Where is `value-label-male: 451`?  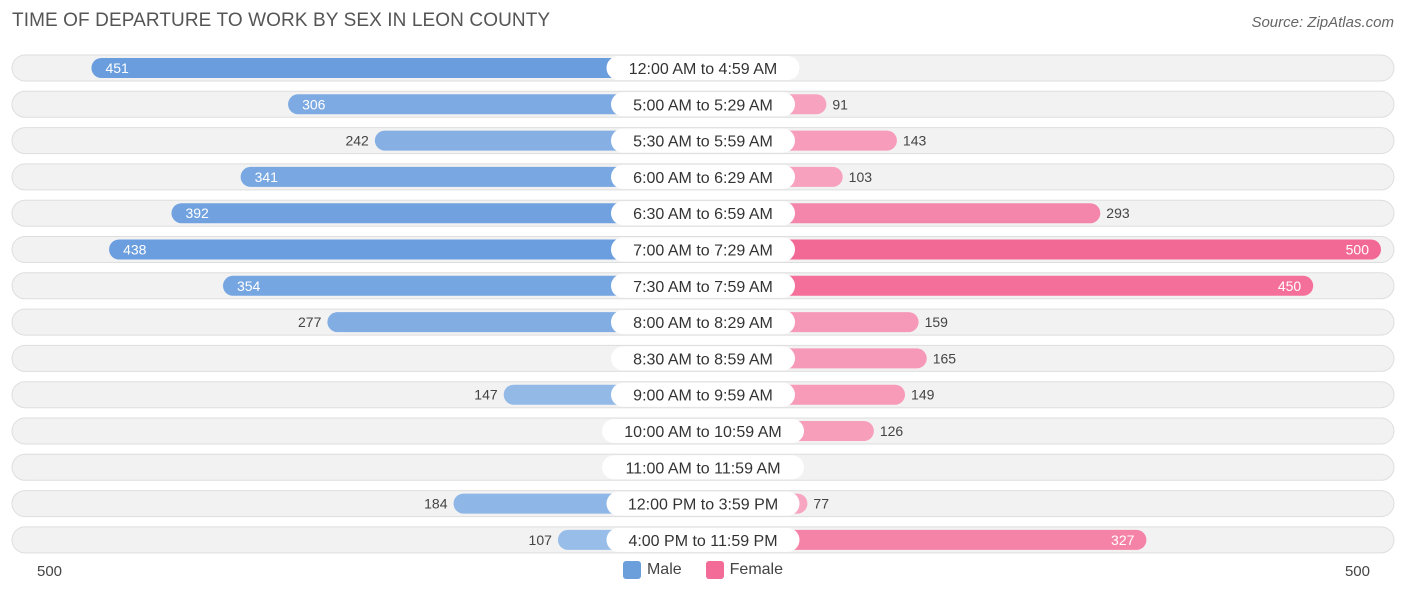
value-label-male: 451 is located at coordinates (117, 68).